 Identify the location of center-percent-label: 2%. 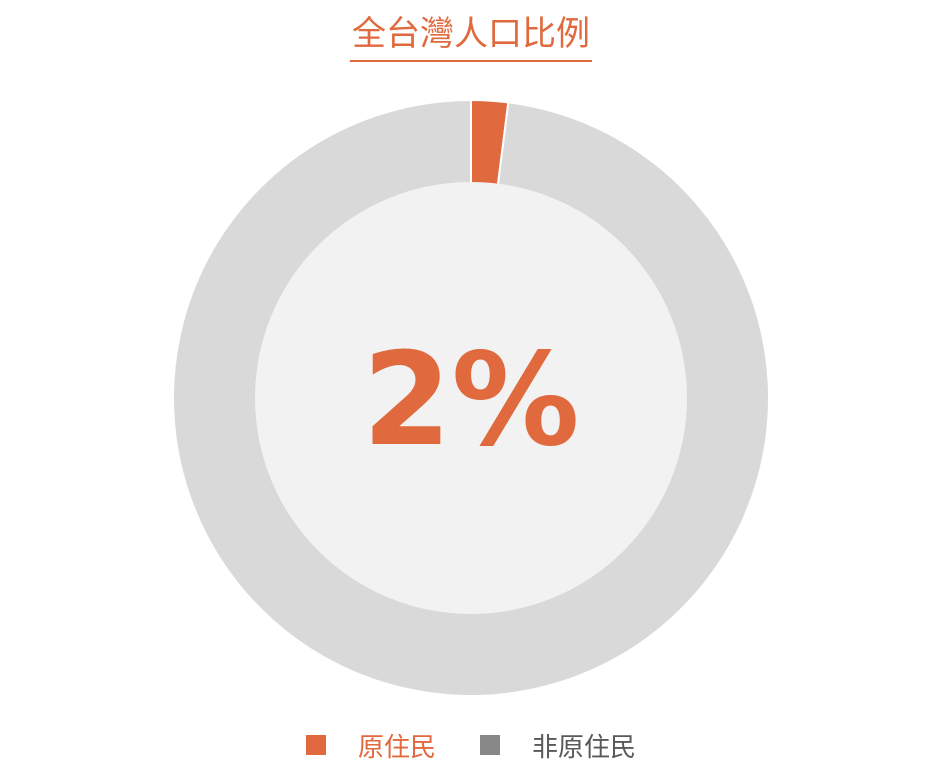
(470, 400).